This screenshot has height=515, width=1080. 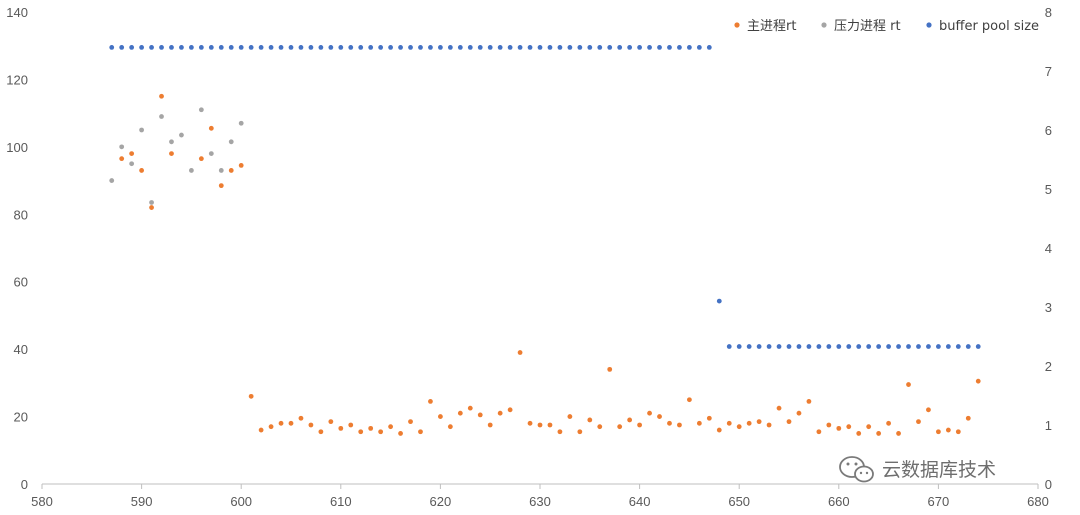 What do you see at coordinates (441, 501) in the screenshot?
I see `x-tick-label: 620` at bounding box center [441, 501].